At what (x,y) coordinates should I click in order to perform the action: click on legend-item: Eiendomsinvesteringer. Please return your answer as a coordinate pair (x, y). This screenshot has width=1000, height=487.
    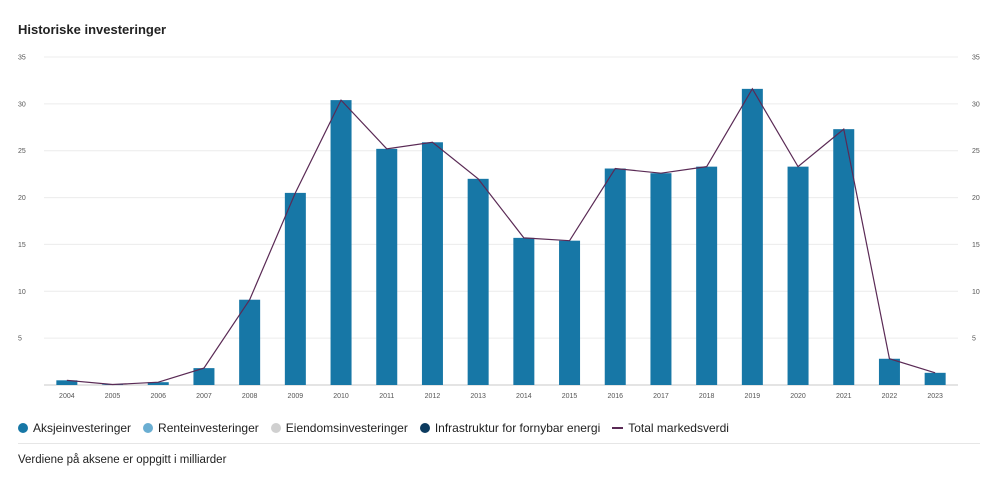
    Looking at the image, I should click on (339, 428).